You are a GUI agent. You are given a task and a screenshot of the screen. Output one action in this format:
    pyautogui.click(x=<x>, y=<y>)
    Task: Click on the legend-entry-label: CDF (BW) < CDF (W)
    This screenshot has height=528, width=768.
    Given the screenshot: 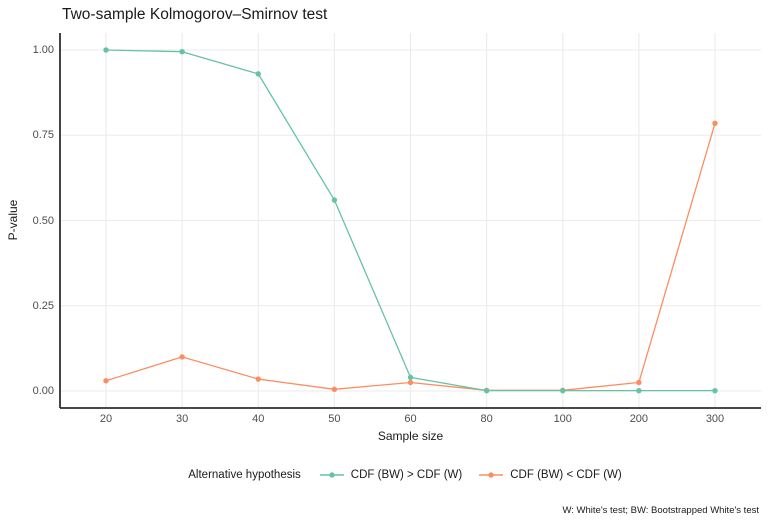 What is the action you would take?
    pyautogui.click(x=566, y=475)
    